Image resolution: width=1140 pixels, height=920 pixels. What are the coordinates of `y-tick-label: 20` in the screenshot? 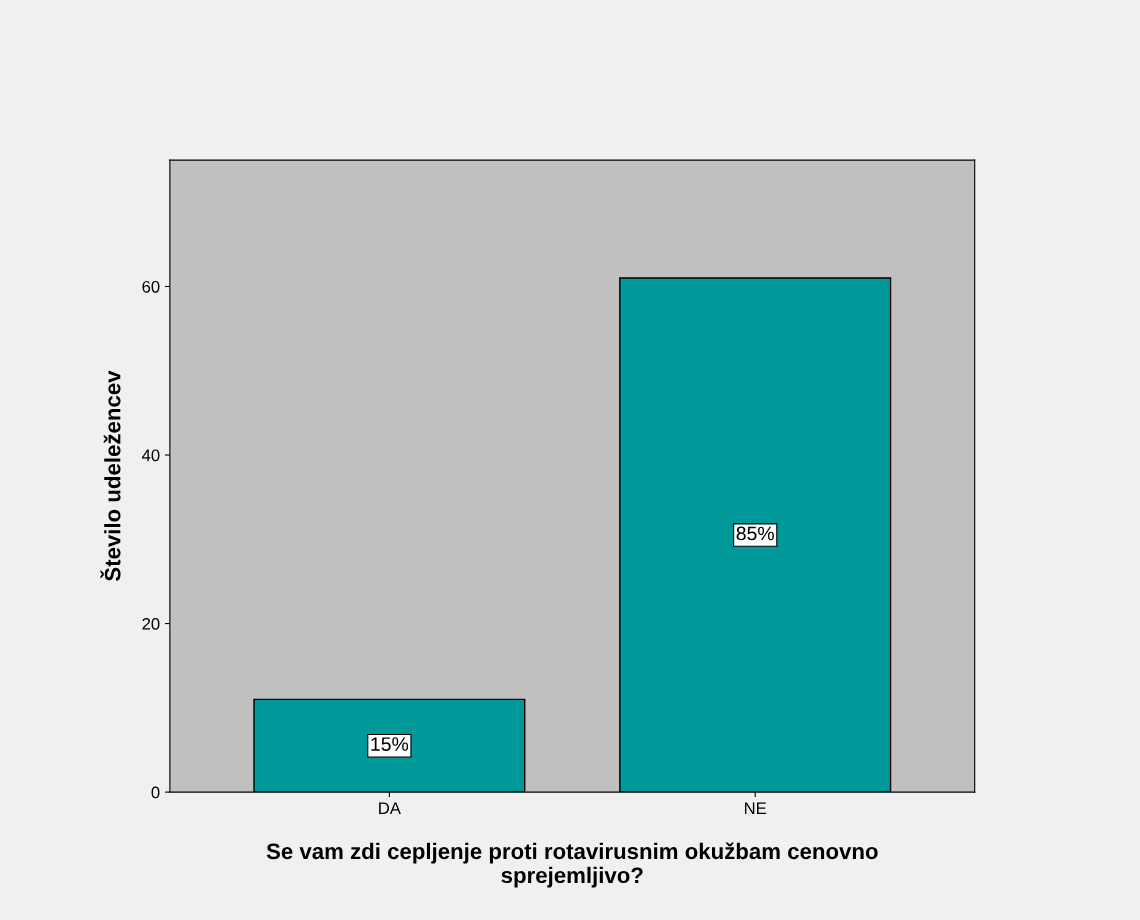 It's located at (151, 623).